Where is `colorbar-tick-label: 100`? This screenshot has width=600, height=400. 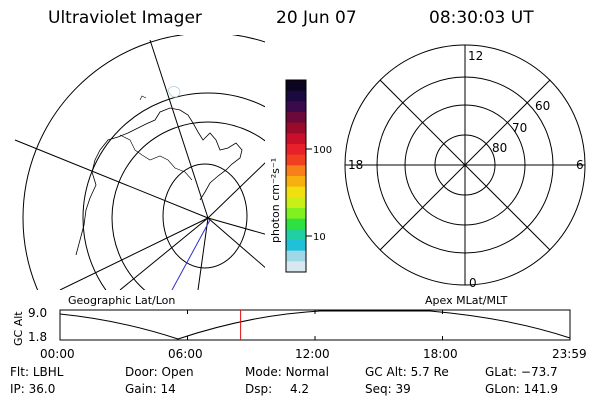 colorbar-tick-label: 100 is located at coordinates (322, 150).